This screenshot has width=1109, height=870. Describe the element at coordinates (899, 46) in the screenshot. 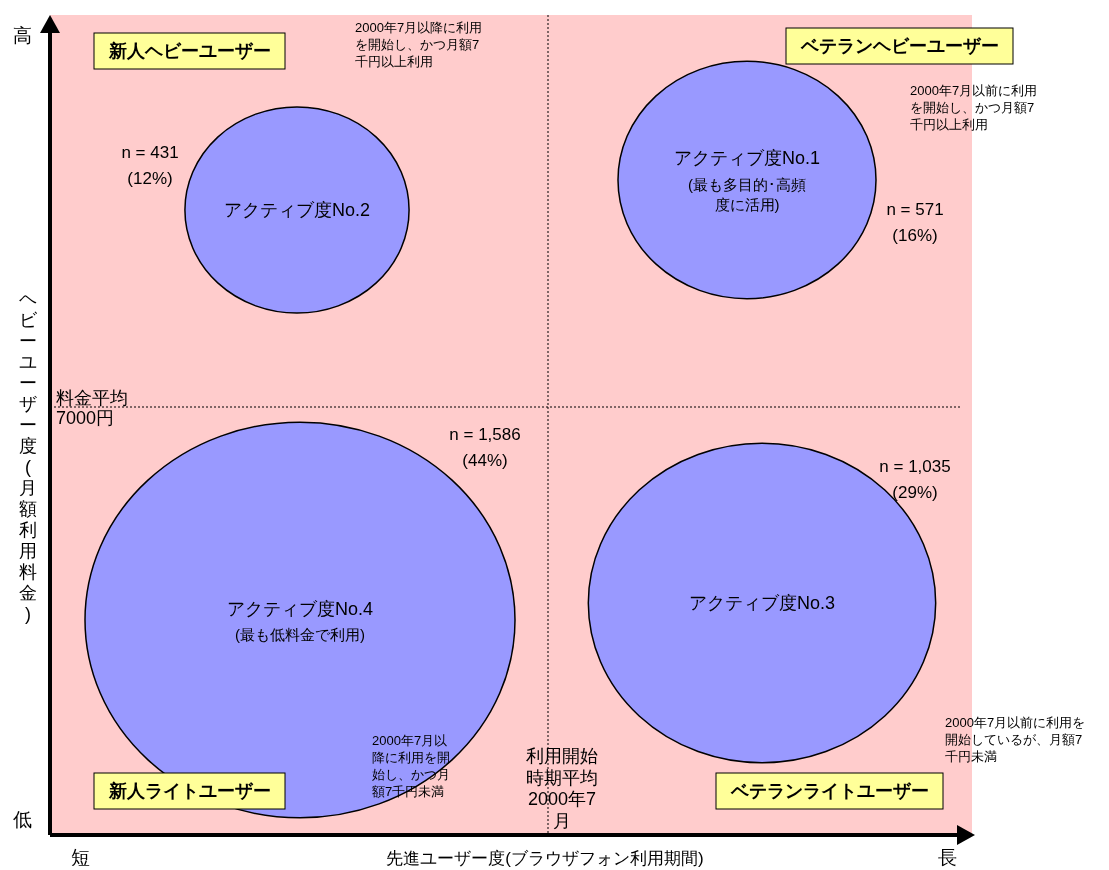

I see `text: ベテランヘビーユーザー` at that location.